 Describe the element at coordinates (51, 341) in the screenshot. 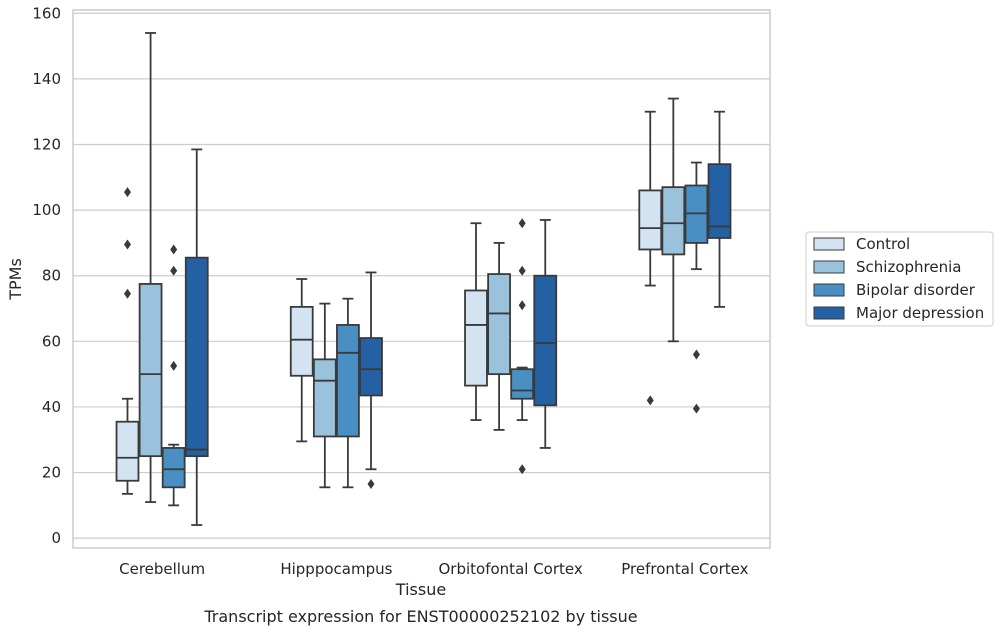

I see `y-tick-label: 60` at that location.